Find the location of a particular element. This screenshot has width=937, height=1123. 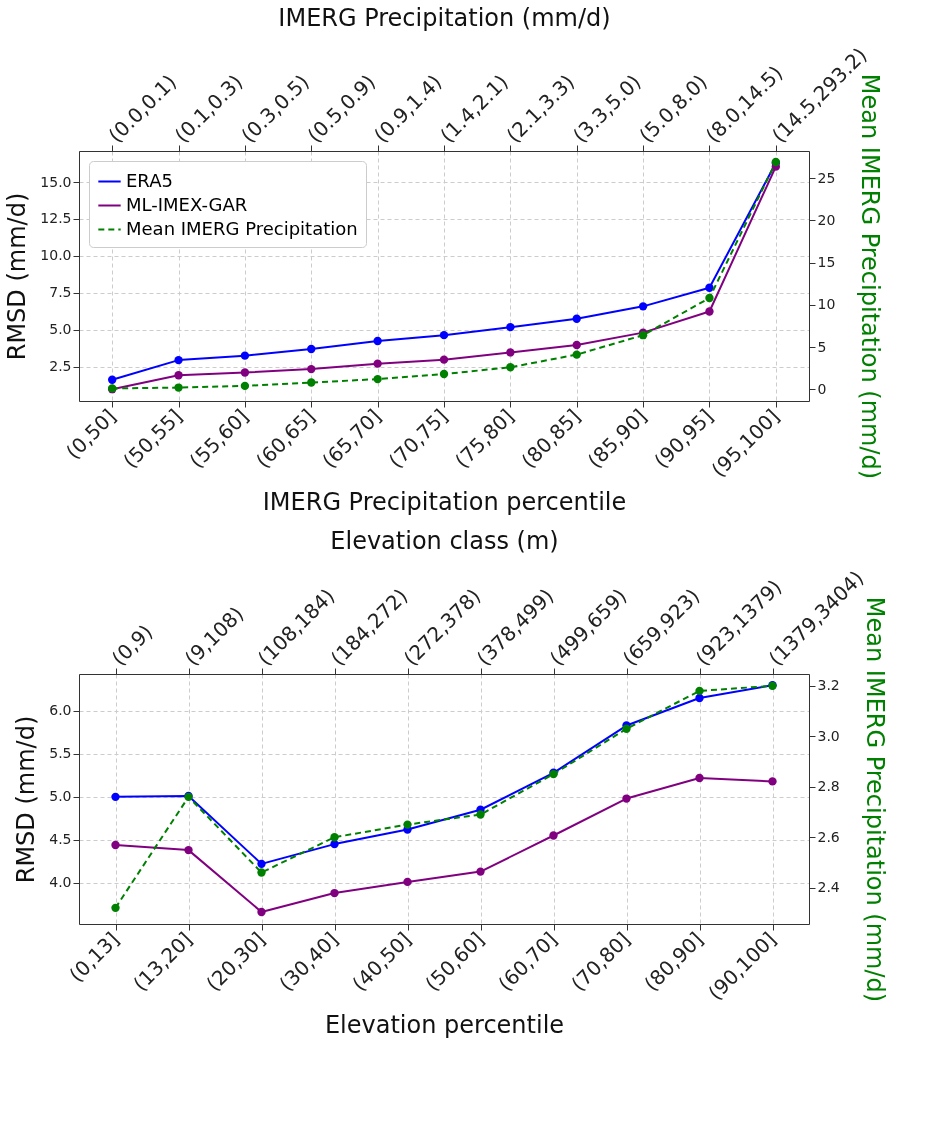

legend-label: ML-IMEX-GAR is located at coordinates (187, 204).